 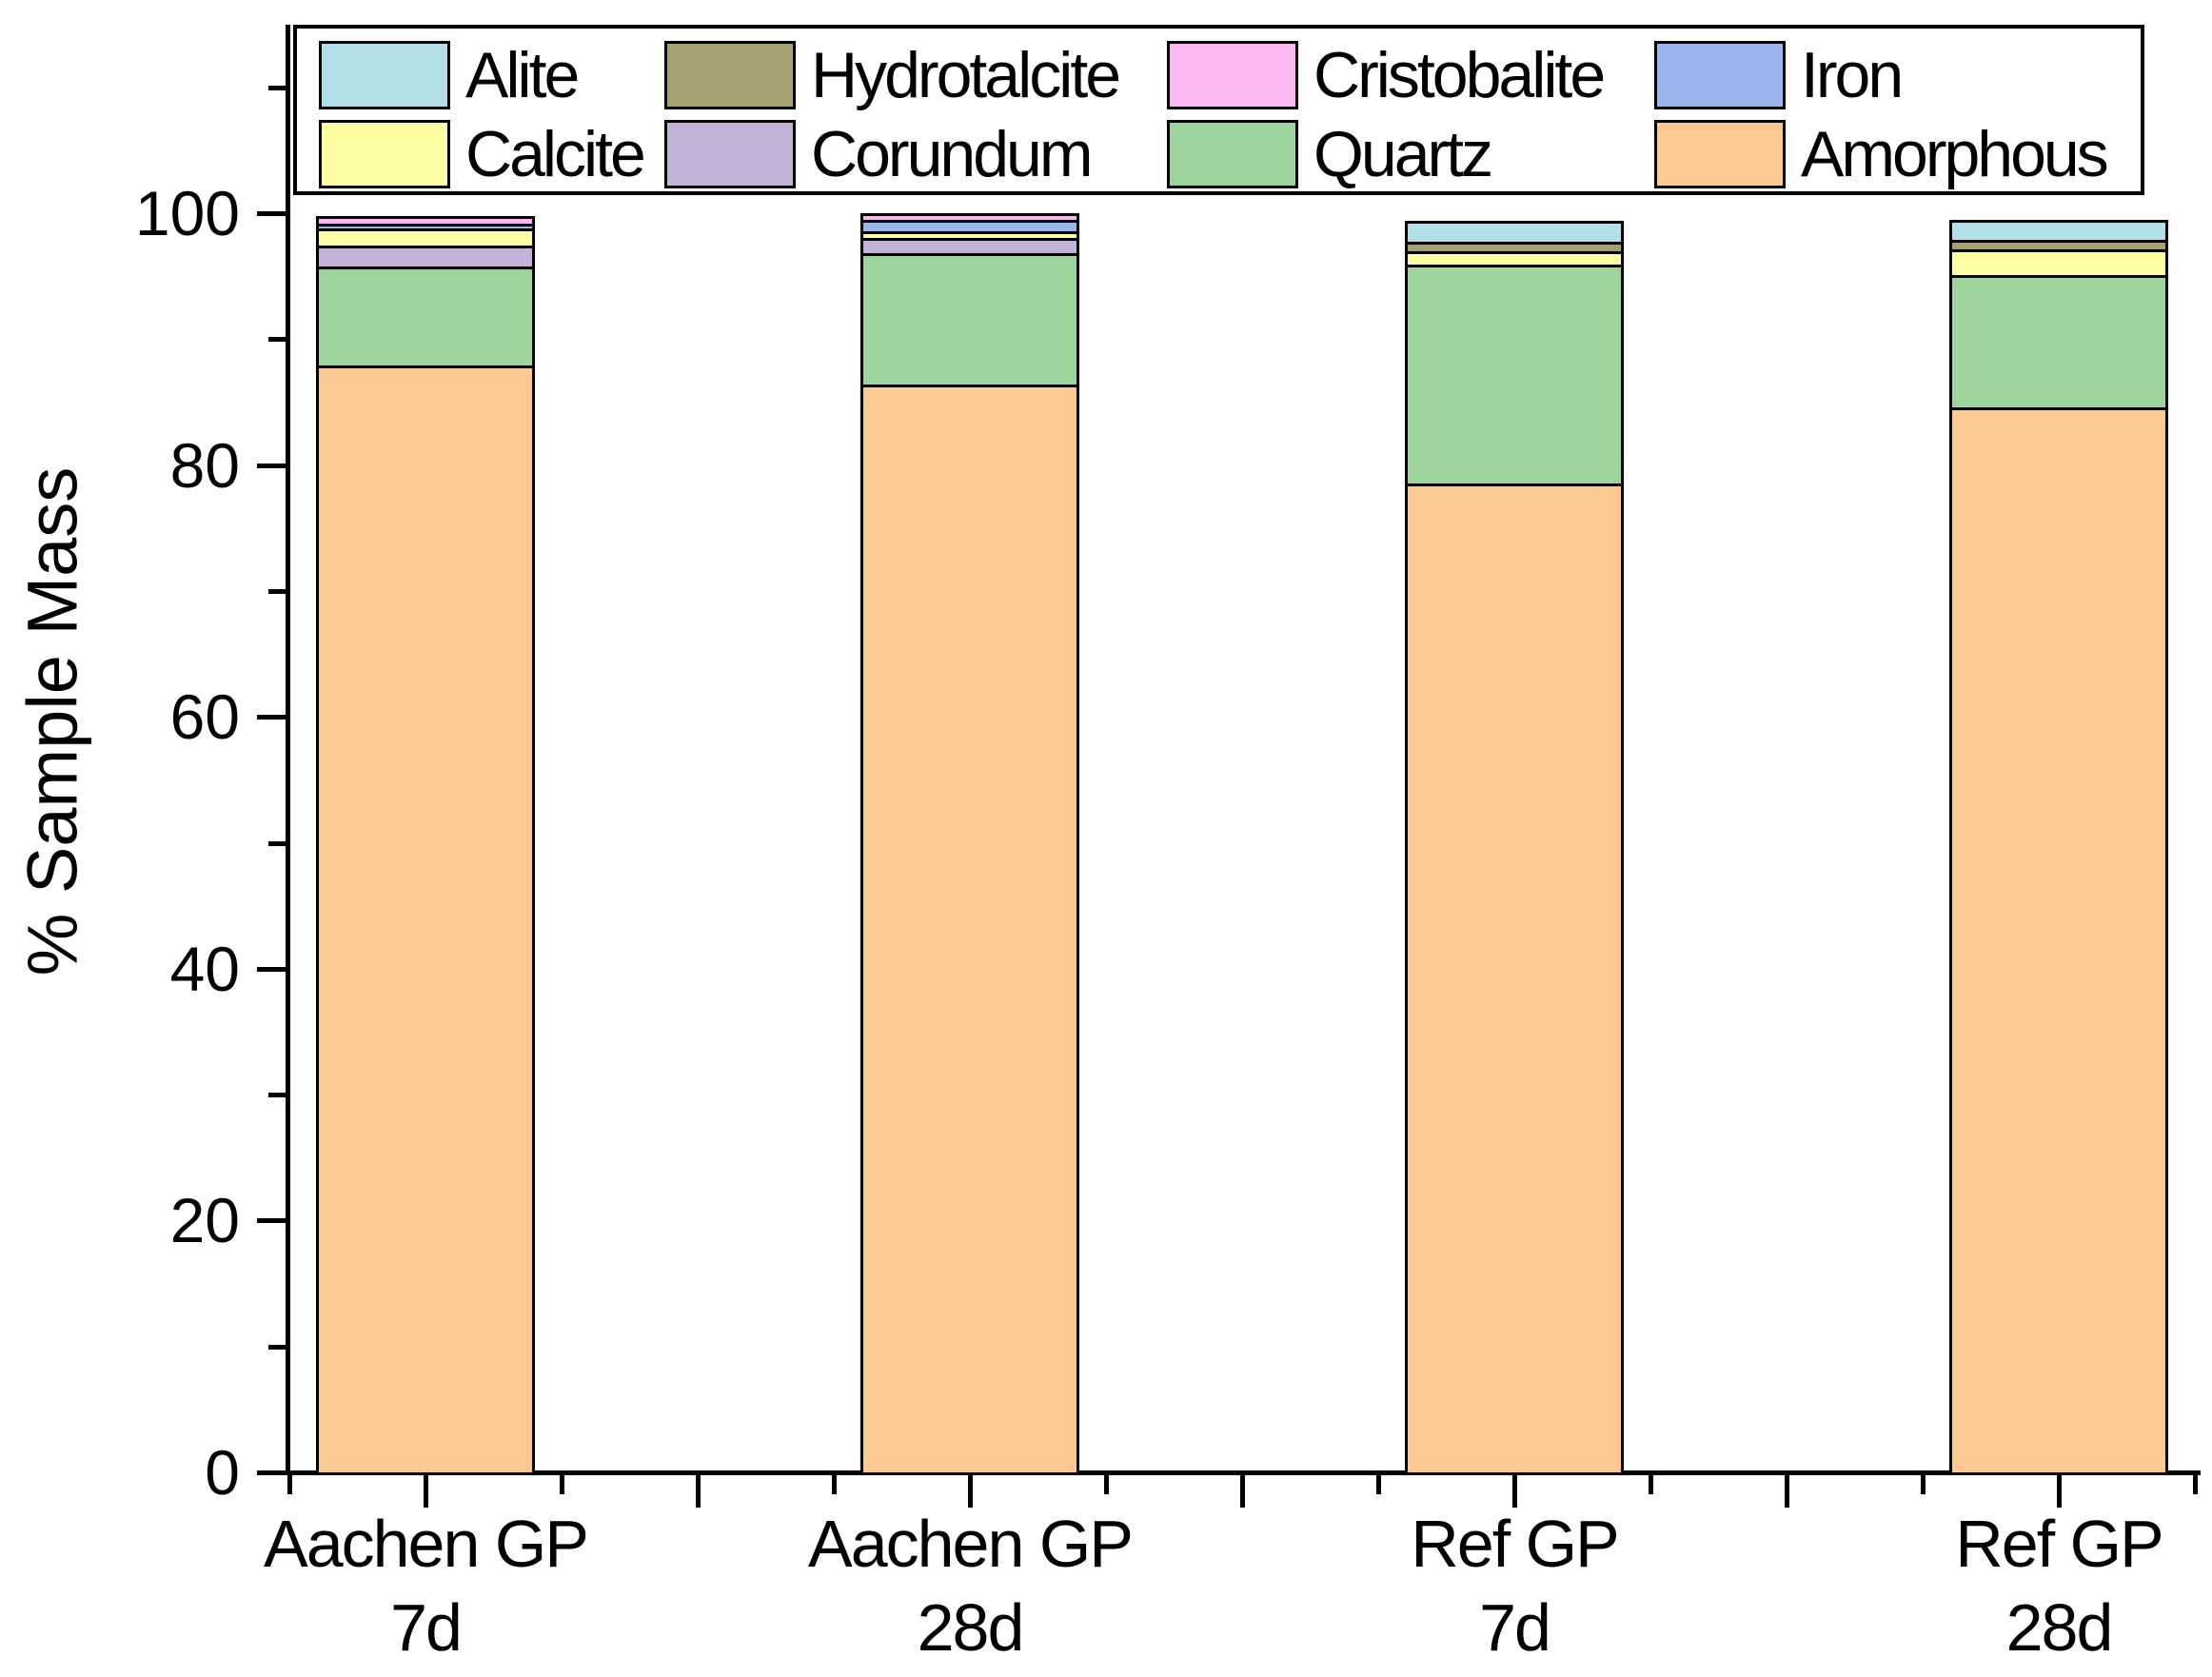 I want to click on x-category-label: Aachen GP 28d, so click(x=969, y=1586).